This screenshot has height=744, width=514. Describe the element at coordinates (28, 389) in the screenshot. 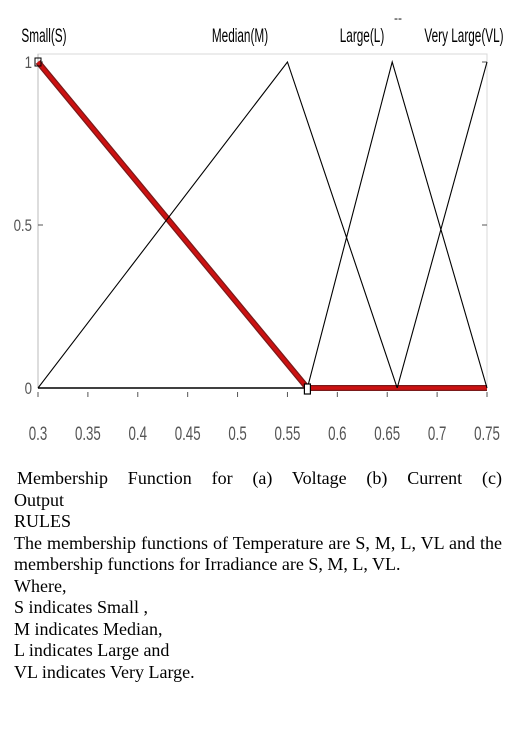

I see `y-tick-label-0: 0` at that location.